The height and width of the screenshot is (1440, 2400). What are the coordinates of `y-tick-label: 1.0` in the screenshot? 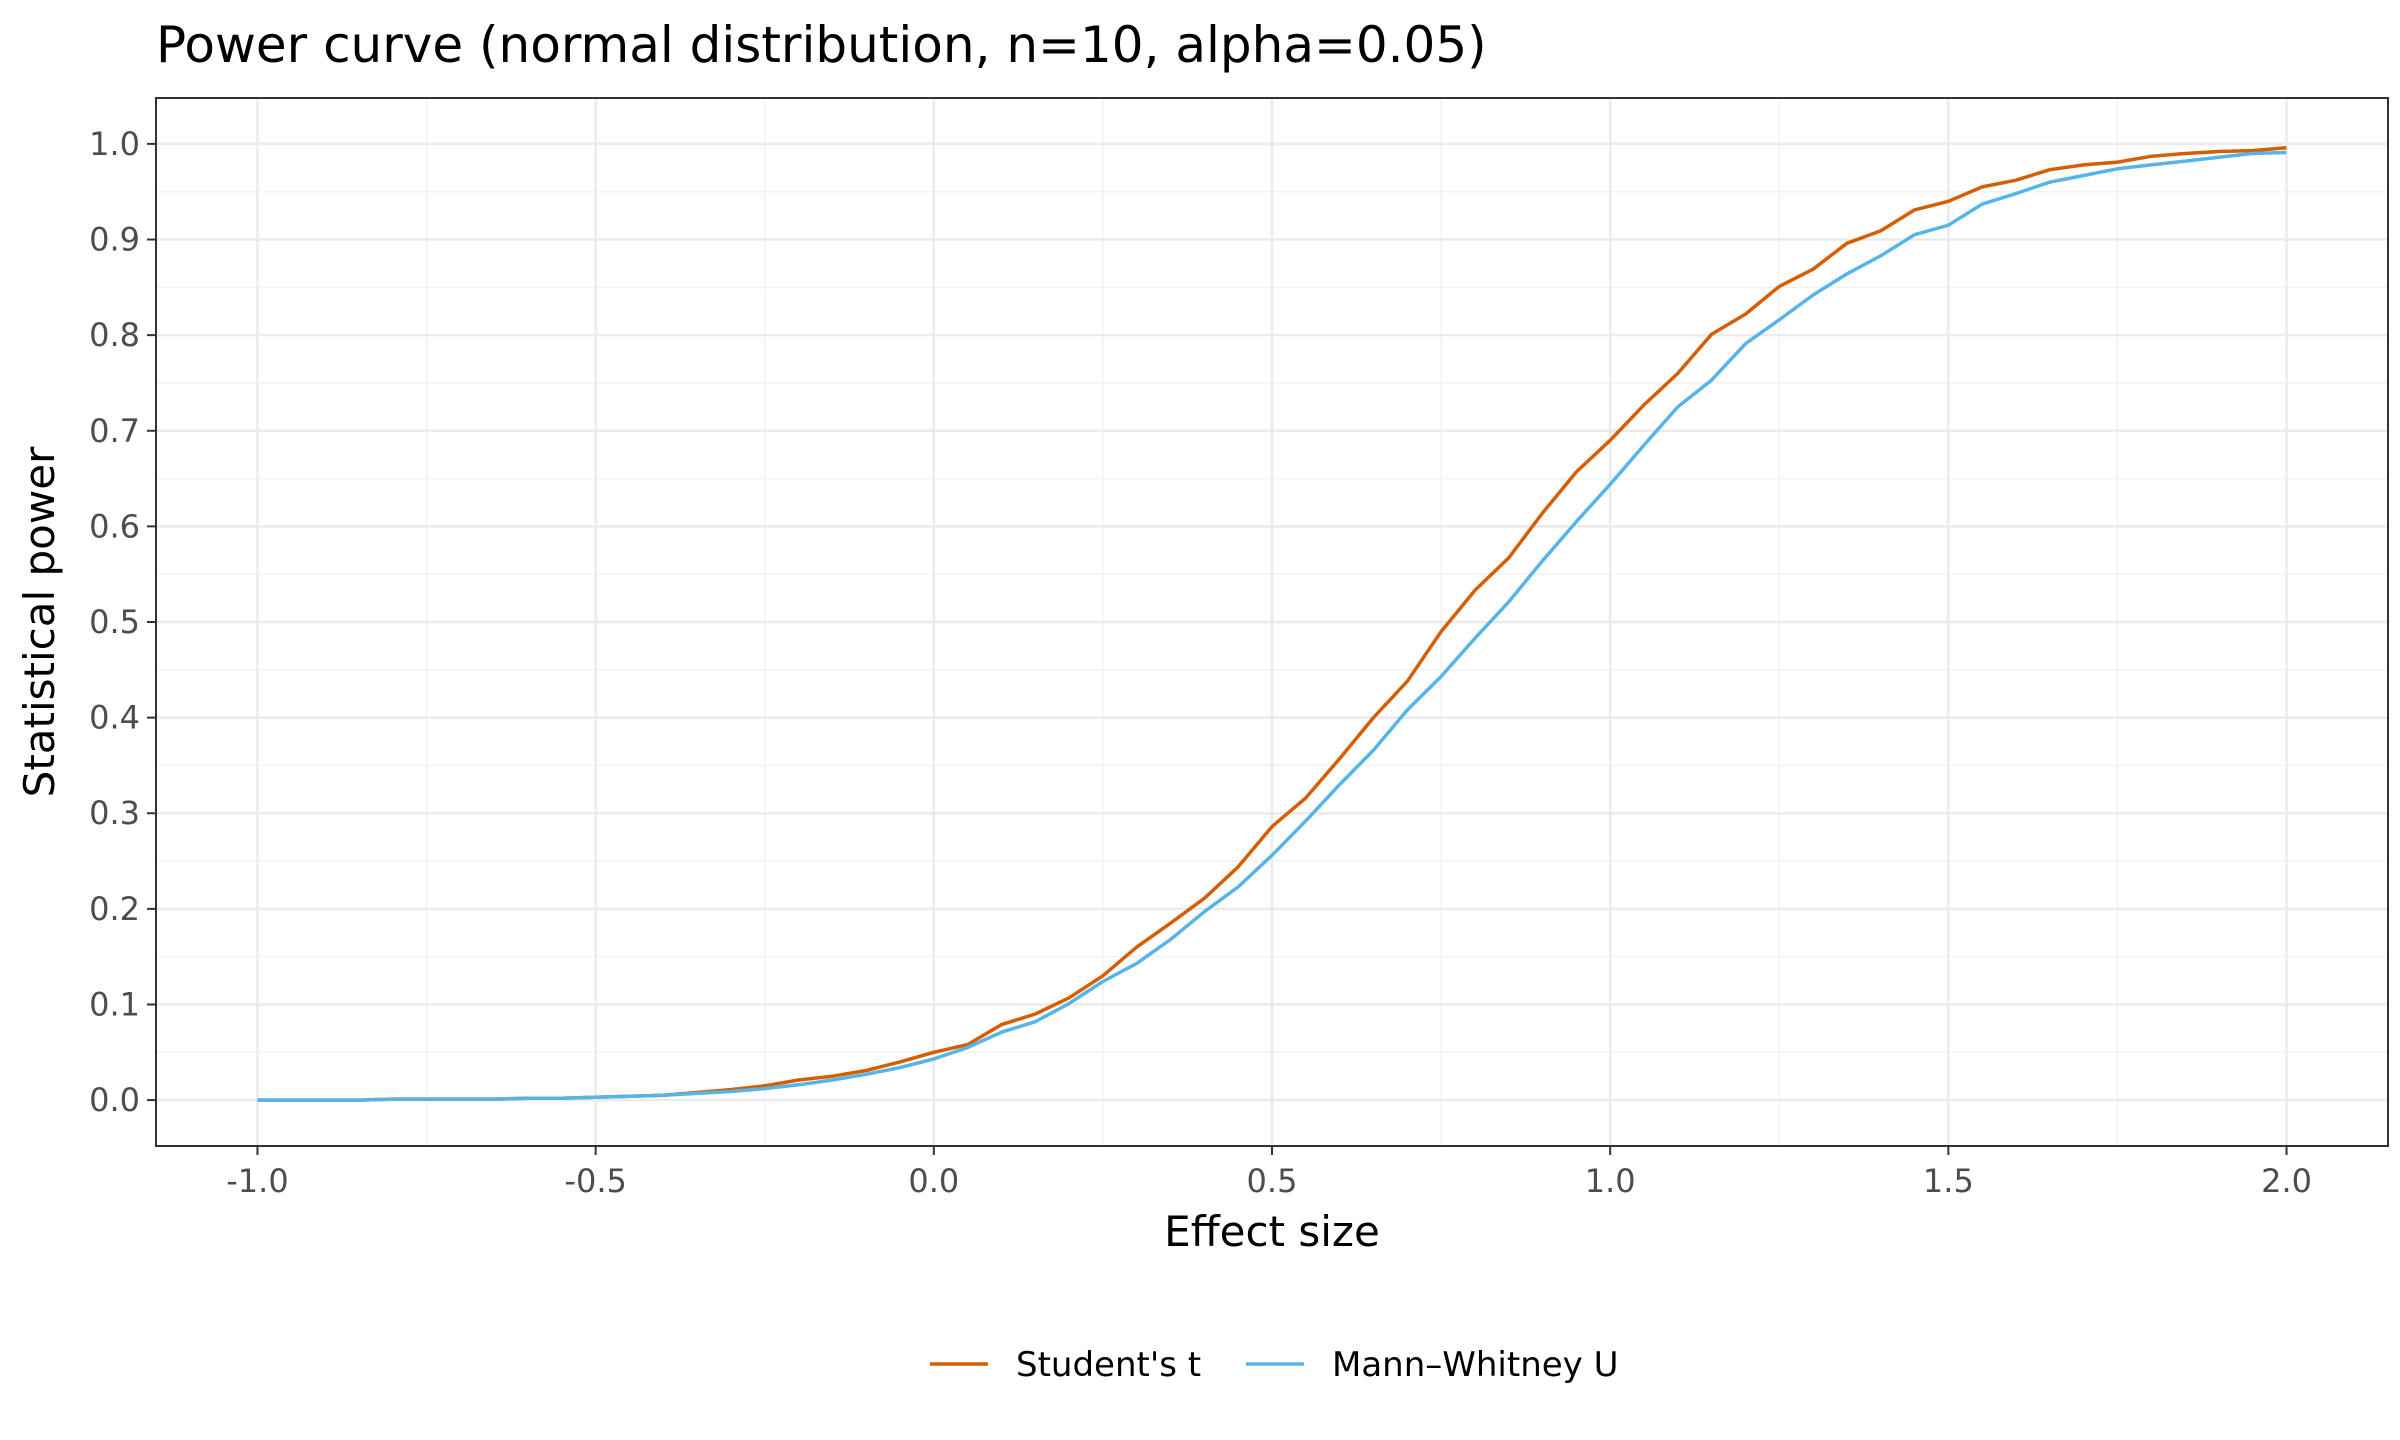 It's located at (114, 144).